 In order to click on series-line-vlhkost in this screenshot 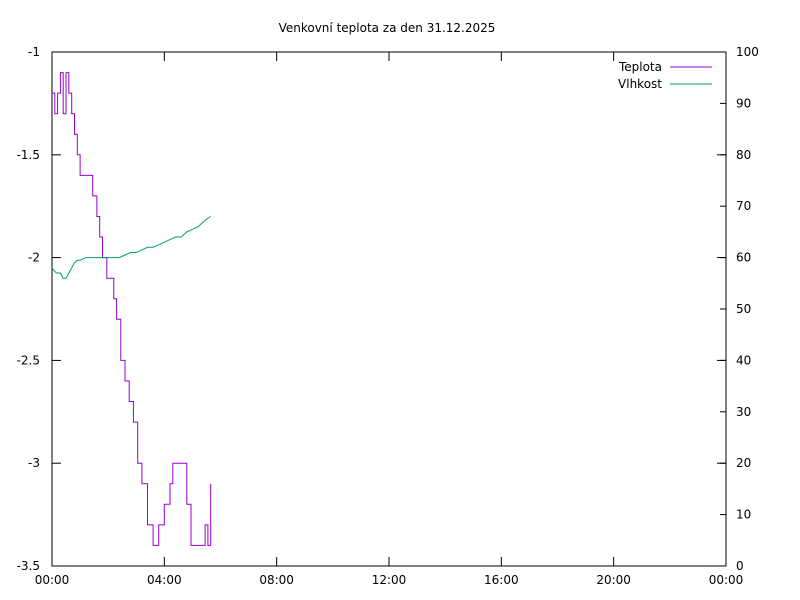, I will do `click(131, 247)`.